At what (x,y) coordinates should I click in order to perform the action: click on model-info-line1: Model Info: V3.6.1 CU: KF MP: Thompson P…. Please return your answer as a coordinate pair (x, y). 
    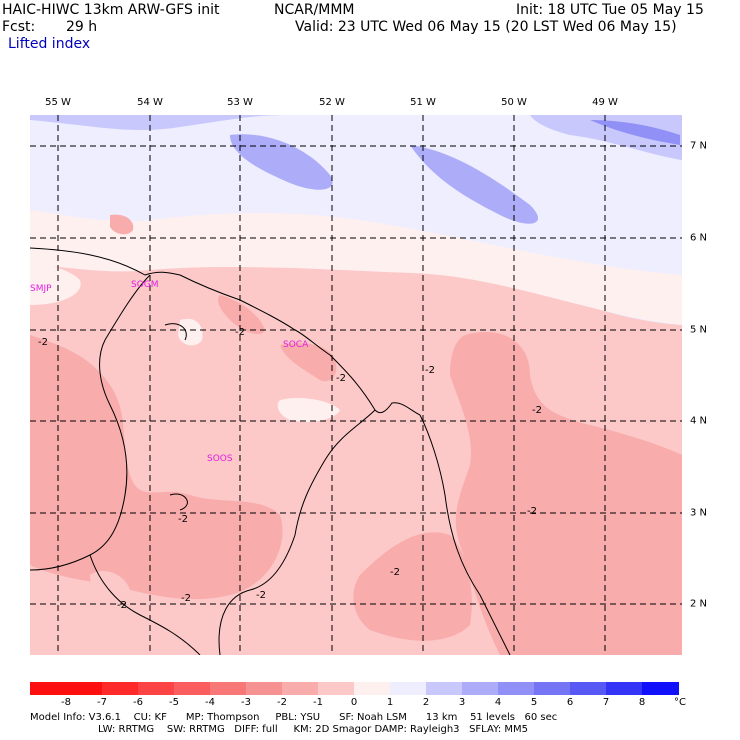
    Looking at the image, I should click on (294, 717).